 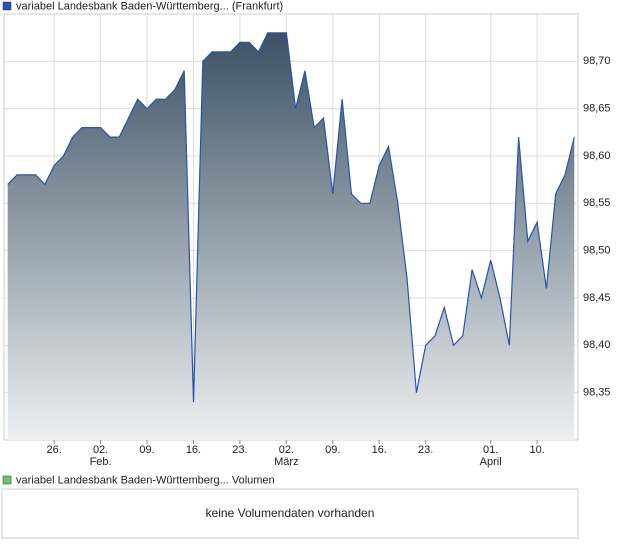 I want to click on volume-panel, so click(x=290, y=513).